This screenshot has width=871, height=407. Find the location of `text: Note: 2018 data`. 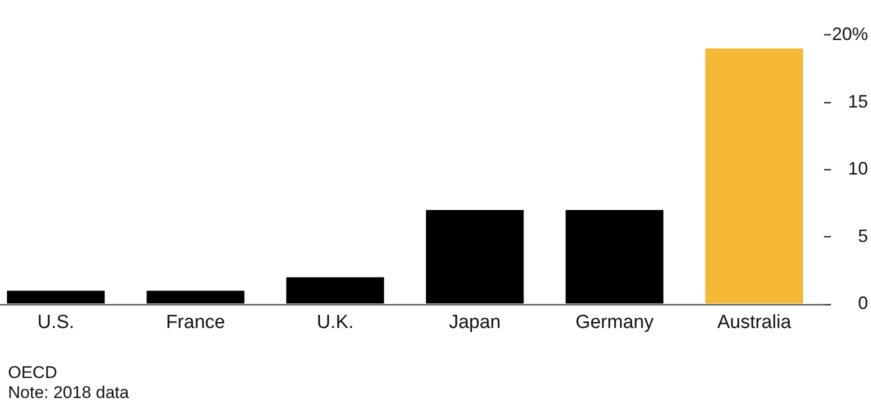

text: Note: 2018 data is located at coordinates (69, 393).